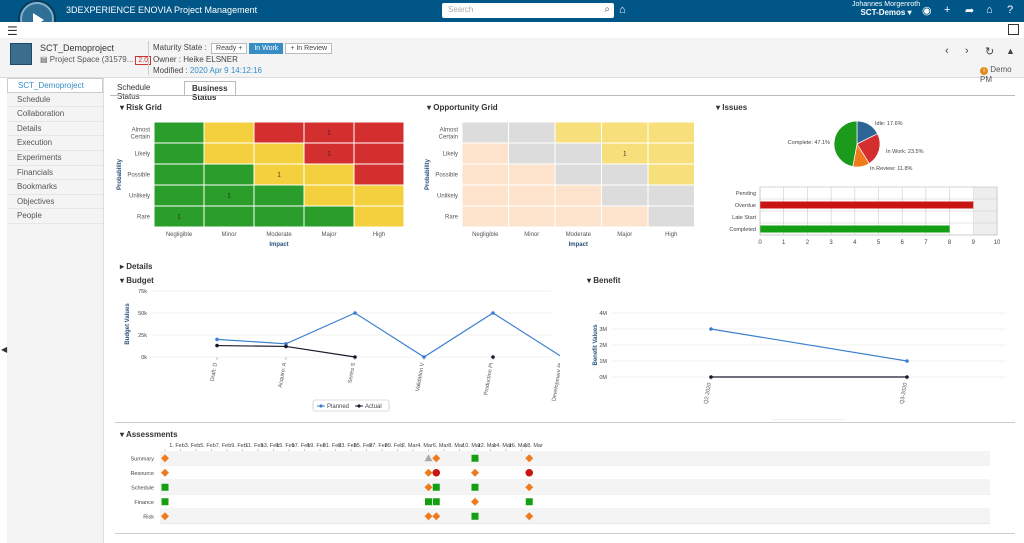  I want to click on share-icon: ➦, so click(970, 11).